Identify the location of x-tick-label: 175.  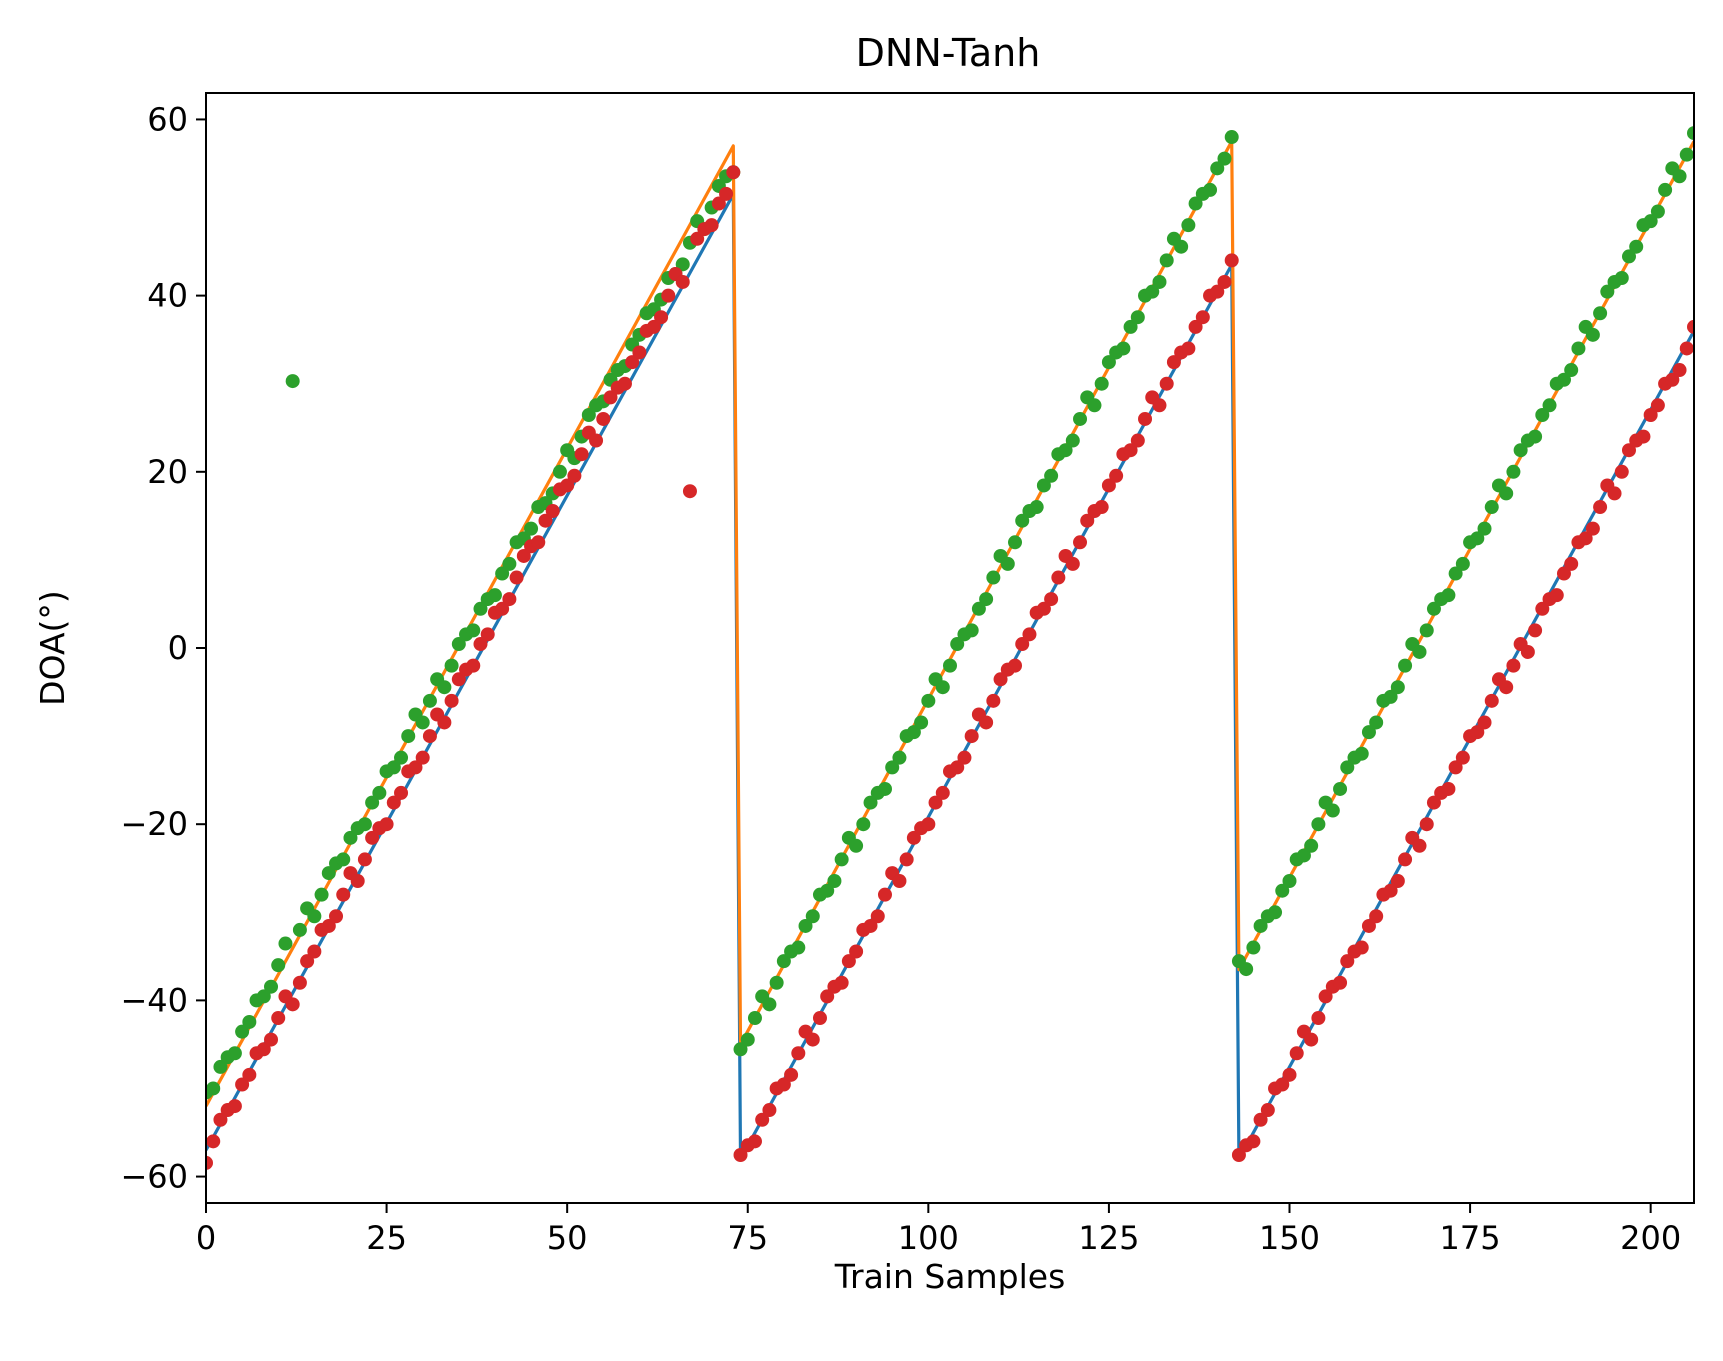
(1470, 1238).